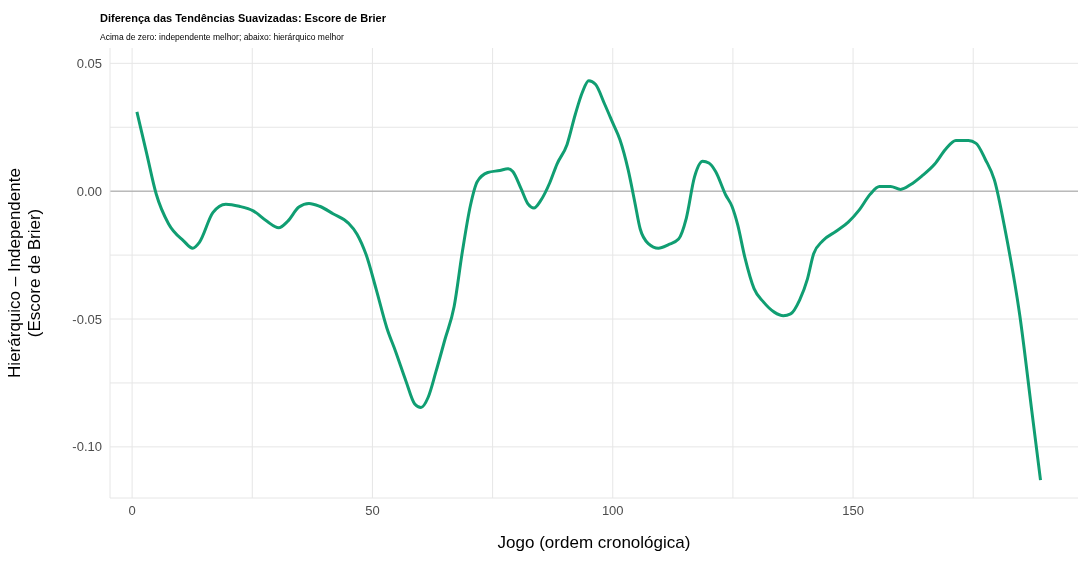 The height and width of the screenshot is (569, 1078). What do you see at coordinates (612, 511) in the screenshot?
I see `x-tick-label: 100` at bounding box center [612, 511].